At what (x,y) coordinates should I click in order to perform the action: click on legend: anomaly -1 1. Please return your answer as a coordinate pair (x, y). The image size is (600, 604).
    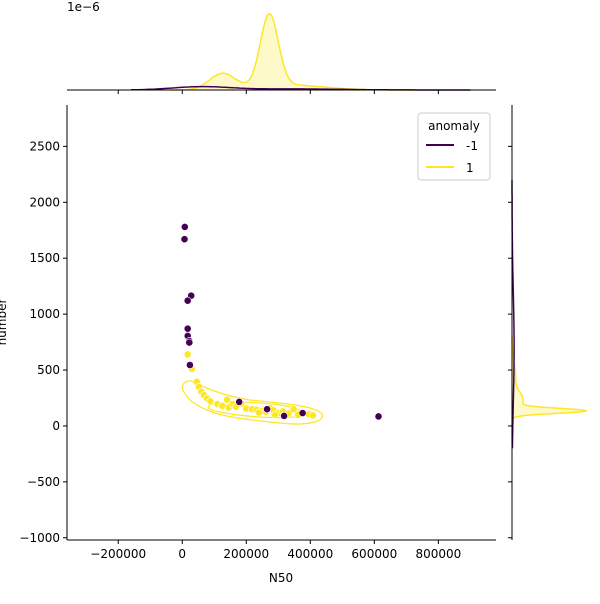
    Looking at the image, I should click on (454, 146).